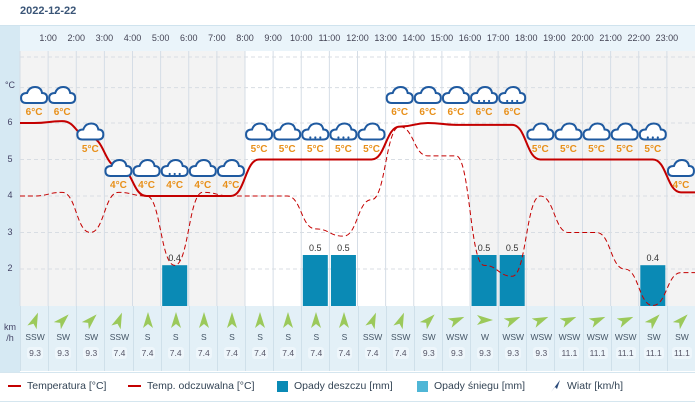 The image size is (695, 408). Describe the element at coordinates (329, 38) in the screenshot. I see `hour-label: 11:00` at that location.